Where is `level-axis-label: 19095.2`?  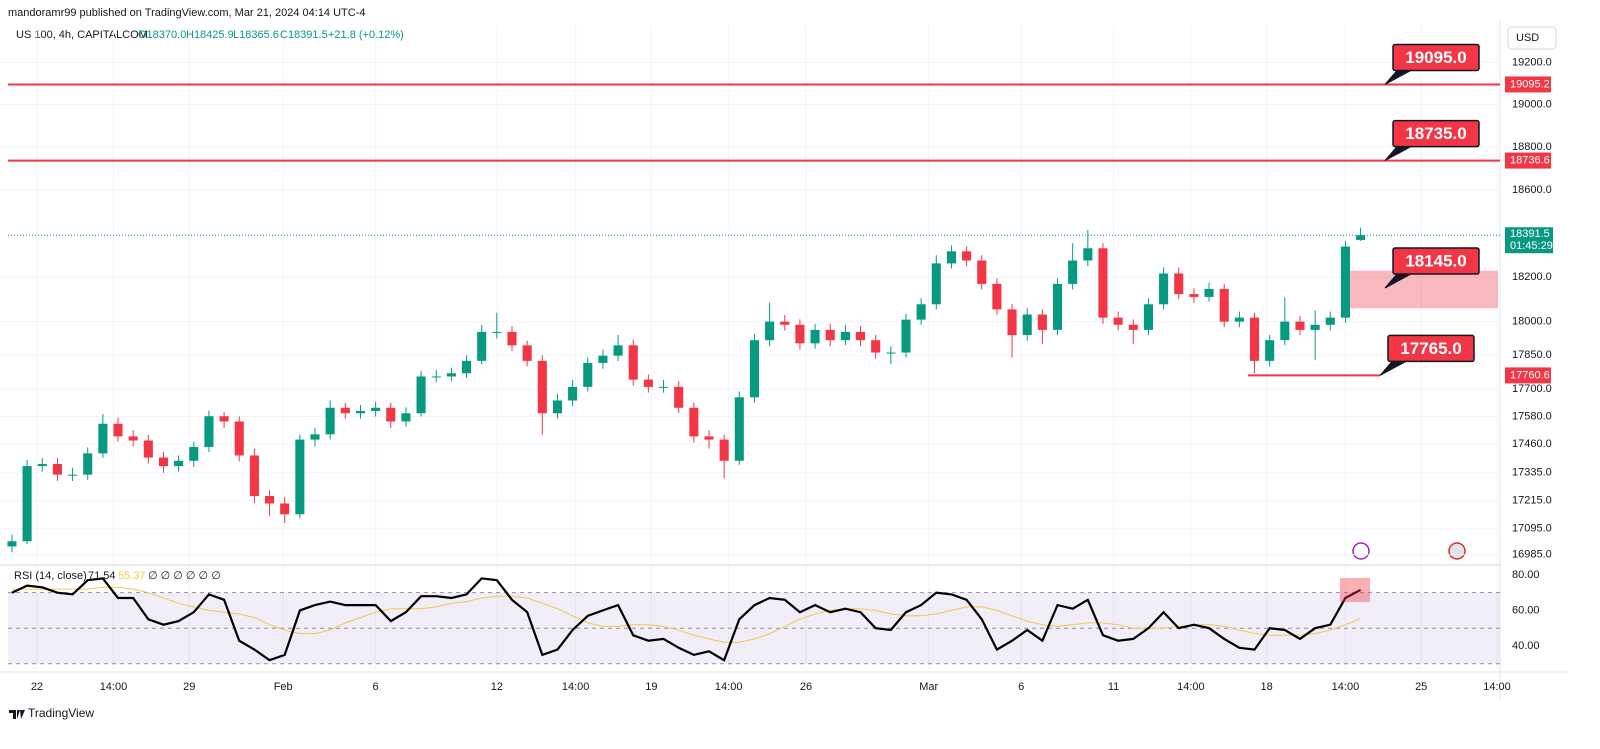
level-axis-label: 19095.2 is located at coordinates (1530, 84).